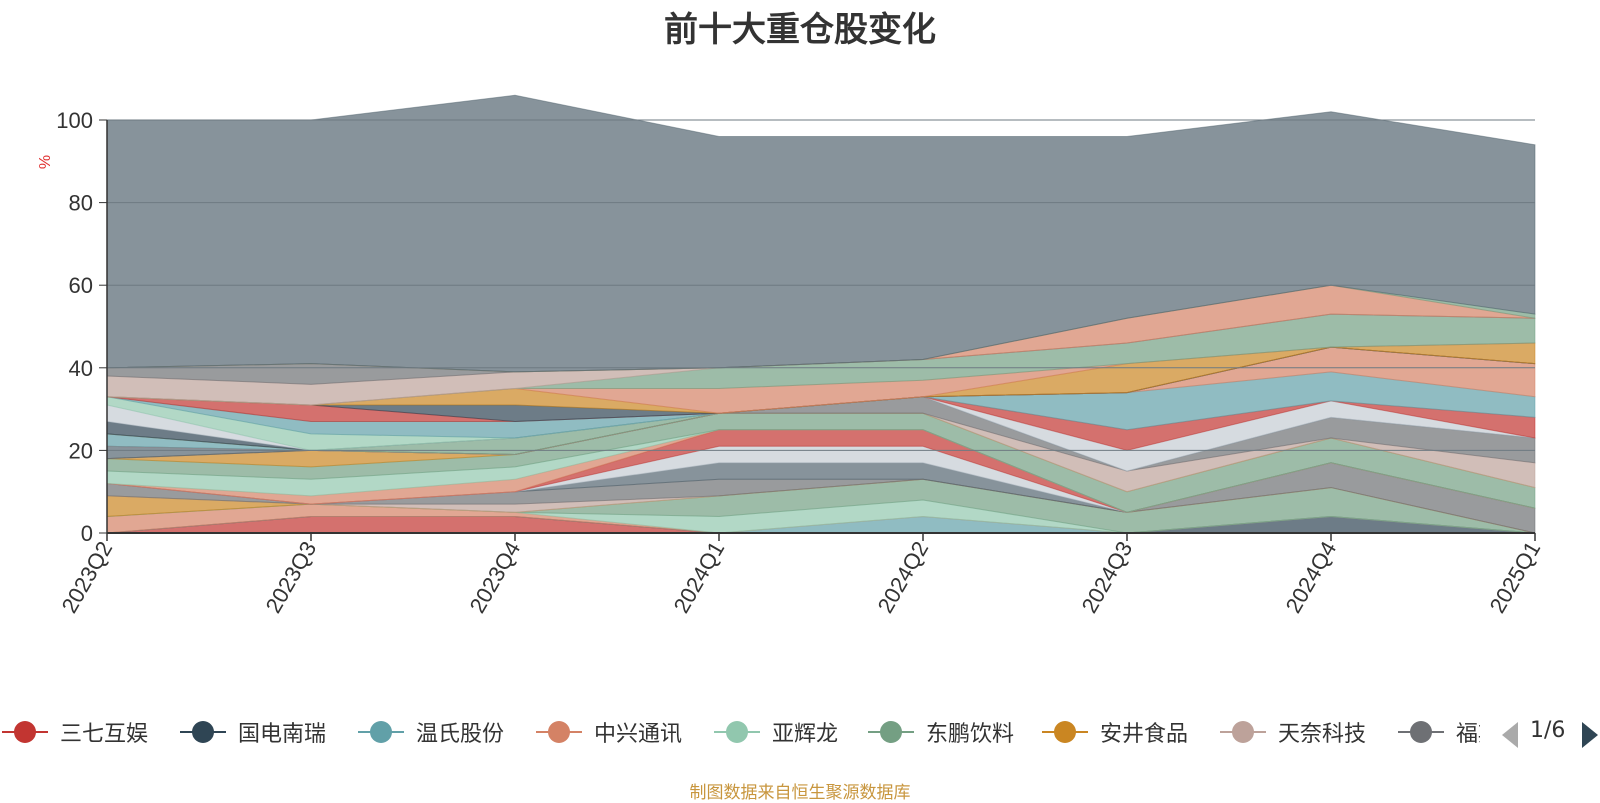 The width and height of the screenshot is (1600, 803). Describe the element at coordinates (1510, 735) in the screenshot. I see `legend-prev-page-icon` at that location.